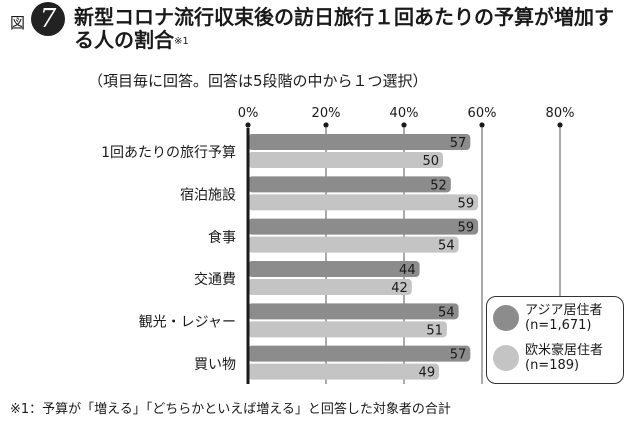  I want to click on x-tick-label-1: 20%, so click(326, 113).